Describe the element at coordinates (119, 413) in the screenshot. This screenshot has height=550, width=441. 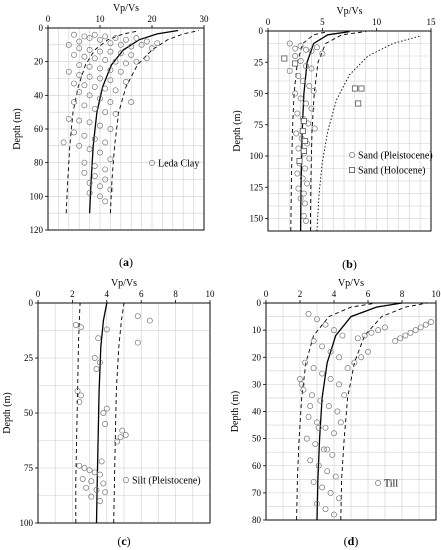
I see `fit-curve-upper-bound` at that location.